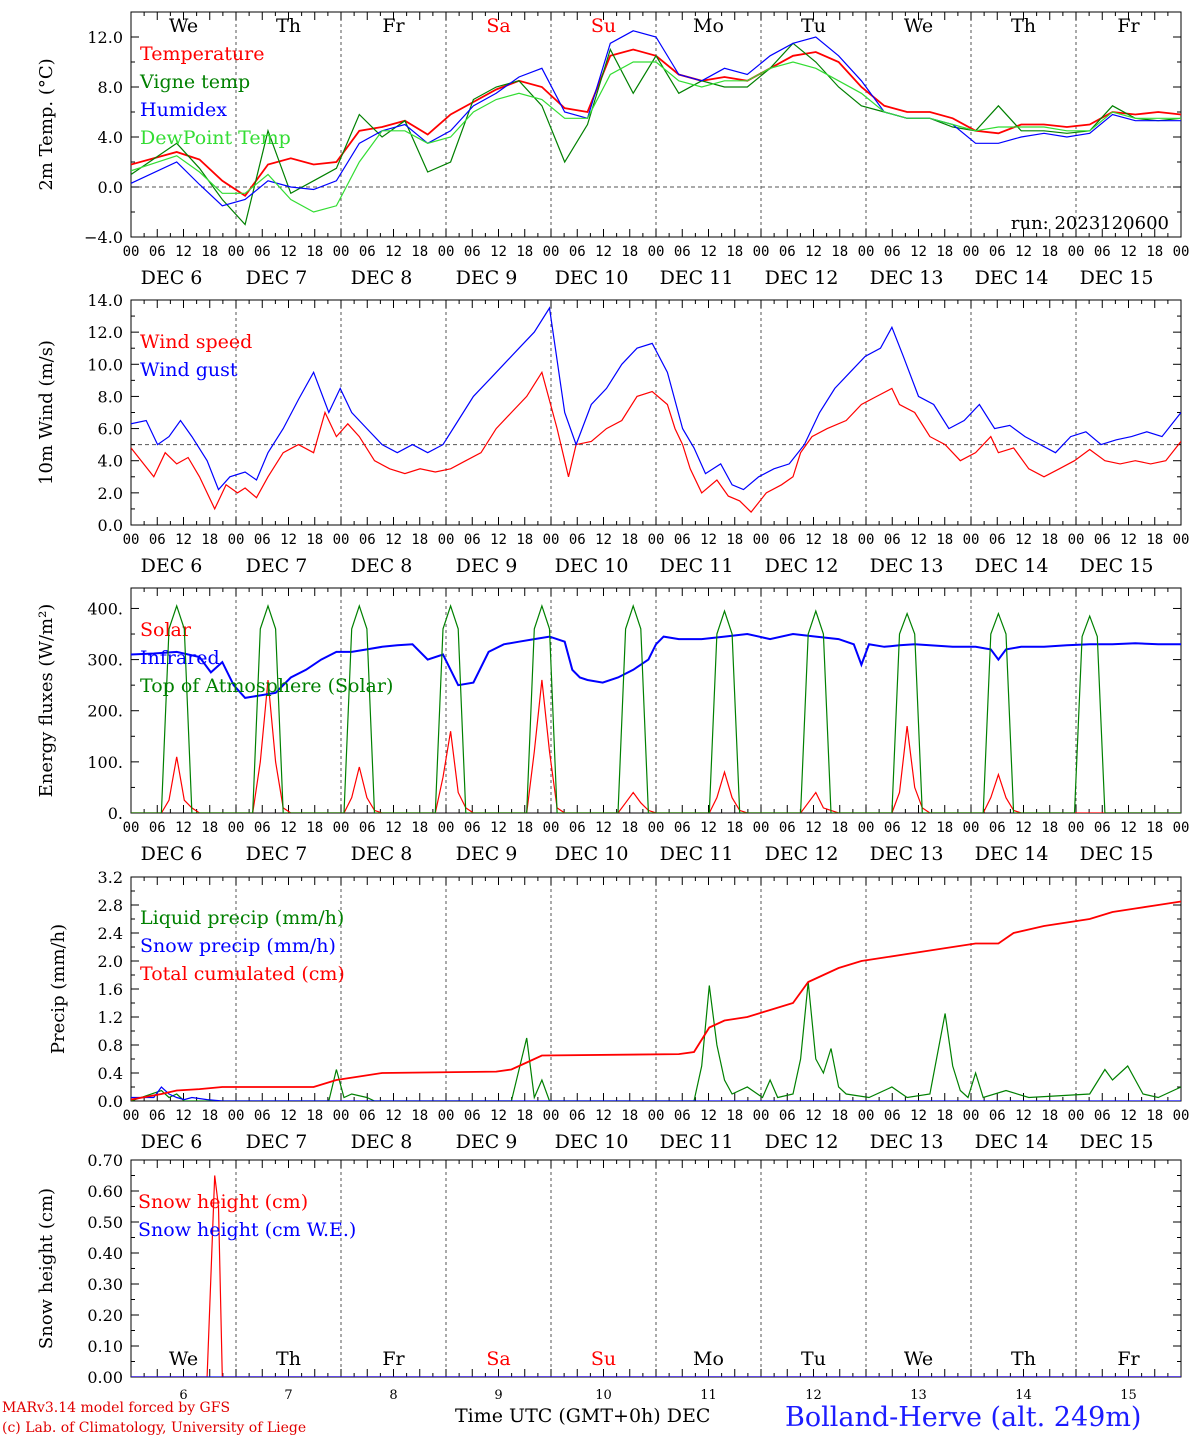 This screenshot has height=1440, width=1194. I want to click on y-tick-label: 0.4, so click(110, 1073).